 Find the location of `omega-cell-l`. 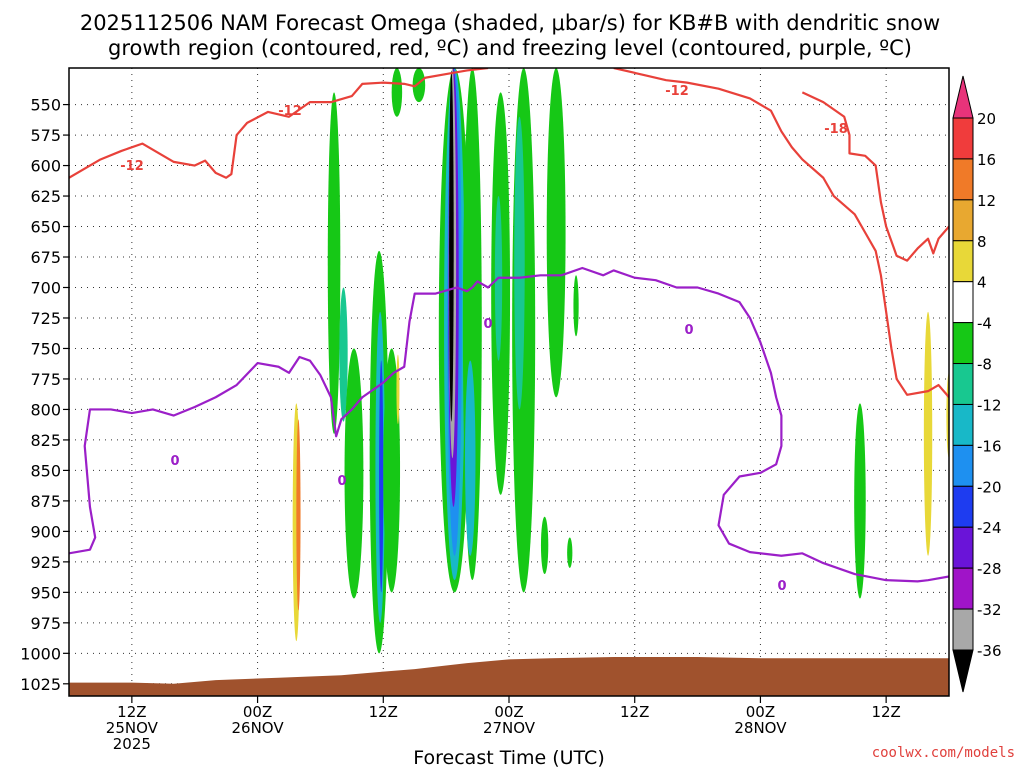

omega-cell-l is located at coordinates (419, 85).